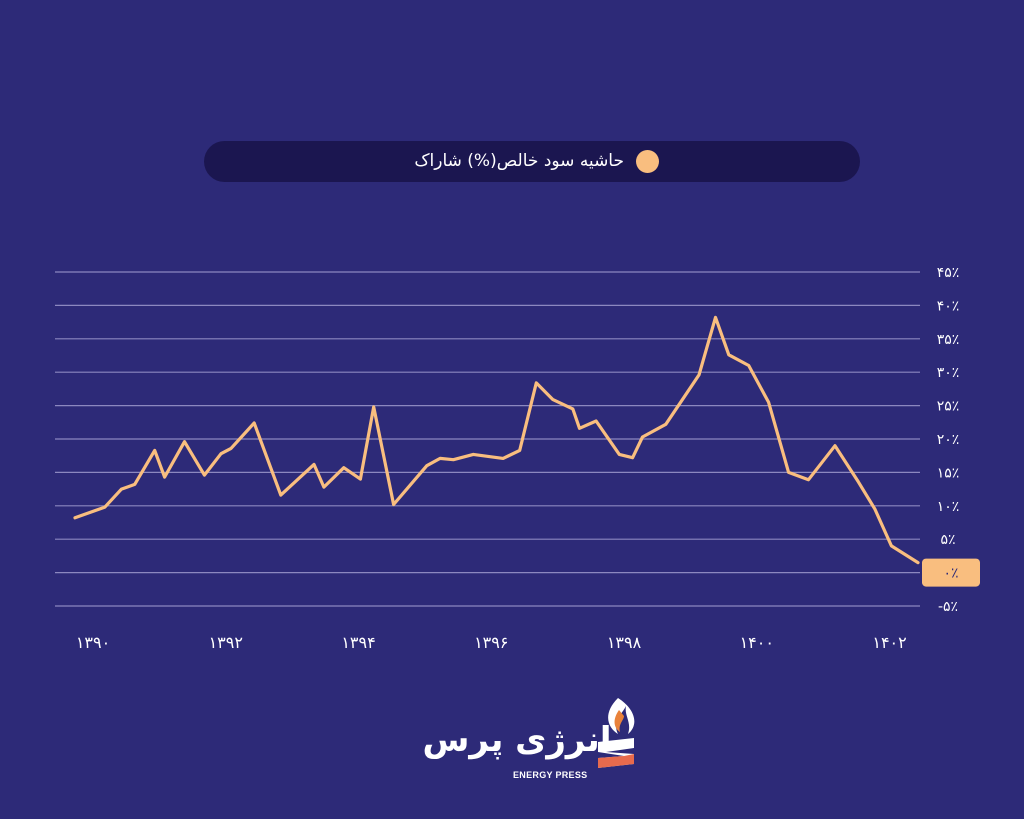  Describe the element at coordinates (889, 642) in the screenshot. I see `x-tick-label: ۱۴۰۲` at that location.